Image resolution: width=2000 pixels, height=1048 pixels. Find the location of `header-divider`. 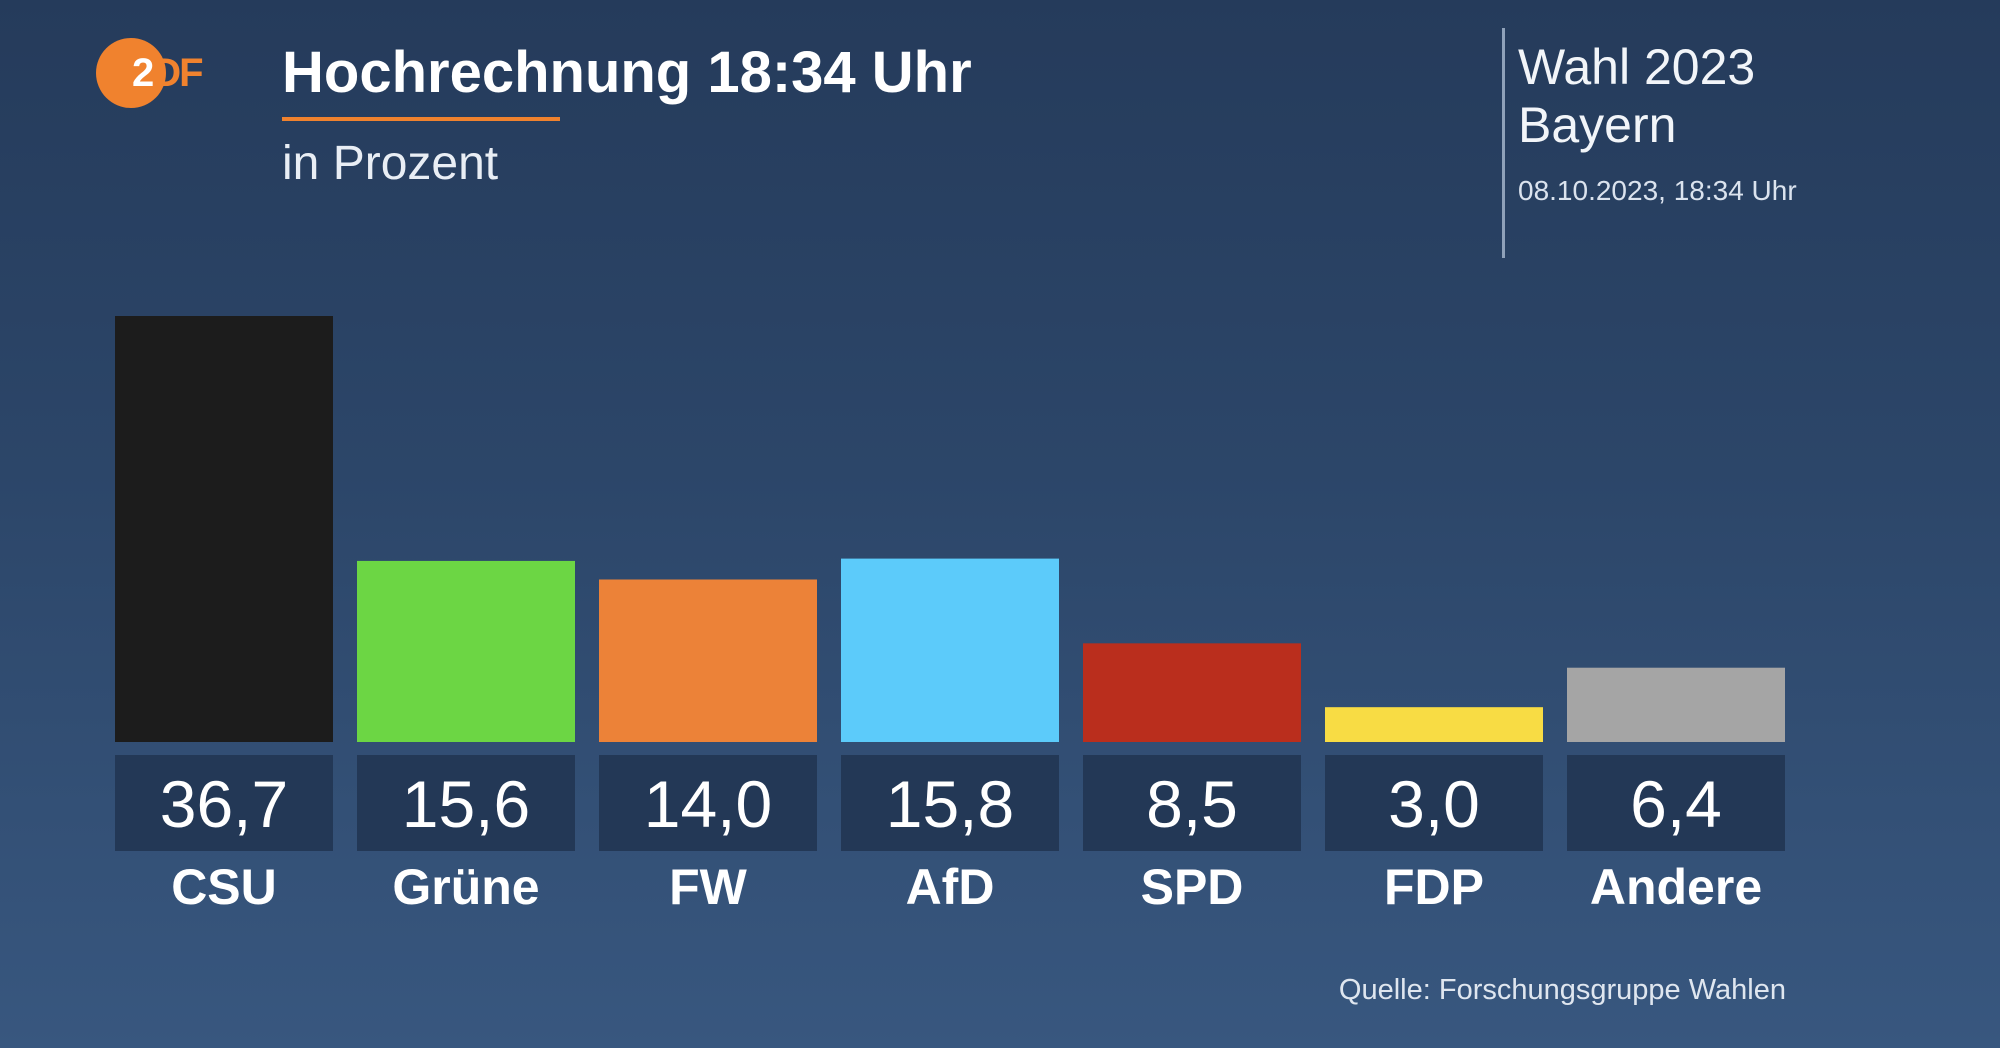

header-divider is located at coordinates (1503, 143).